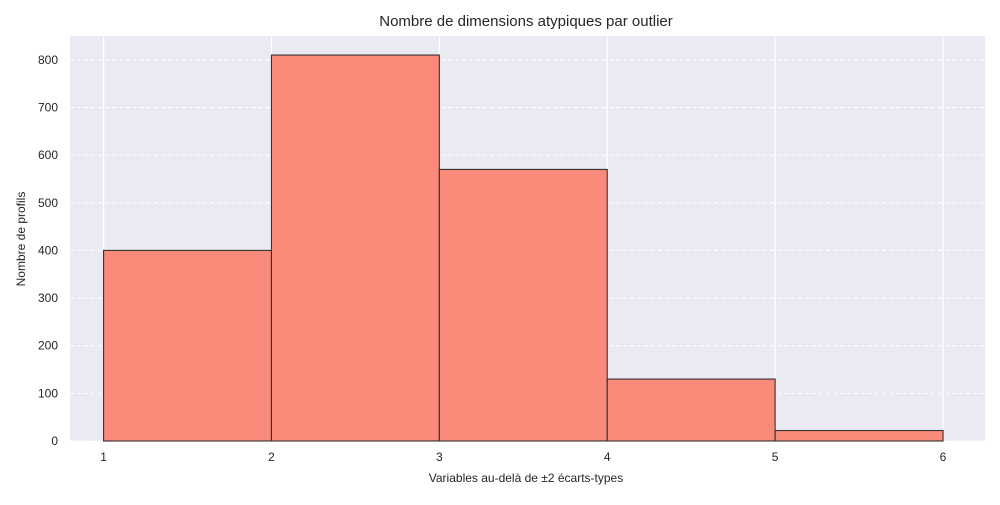 The image size is (1000, 505). I want to click on x-tick-label: 5, so click(775, 457).